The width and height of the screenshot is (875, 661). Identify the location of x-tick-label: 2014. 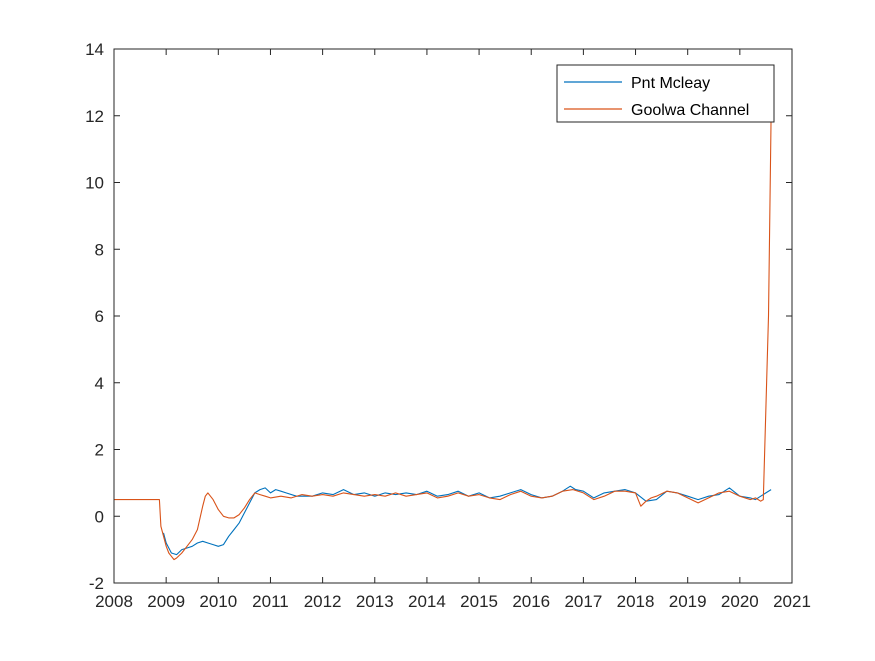
(427, 601).